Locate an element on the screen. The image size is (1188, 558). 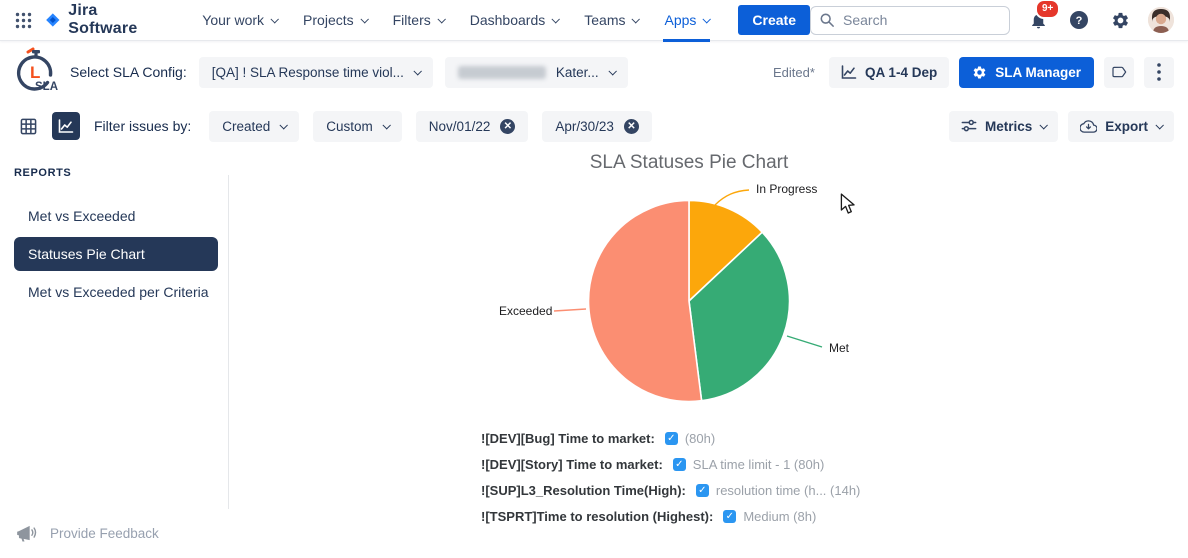
table-icon is located at coordinates (28, 126).